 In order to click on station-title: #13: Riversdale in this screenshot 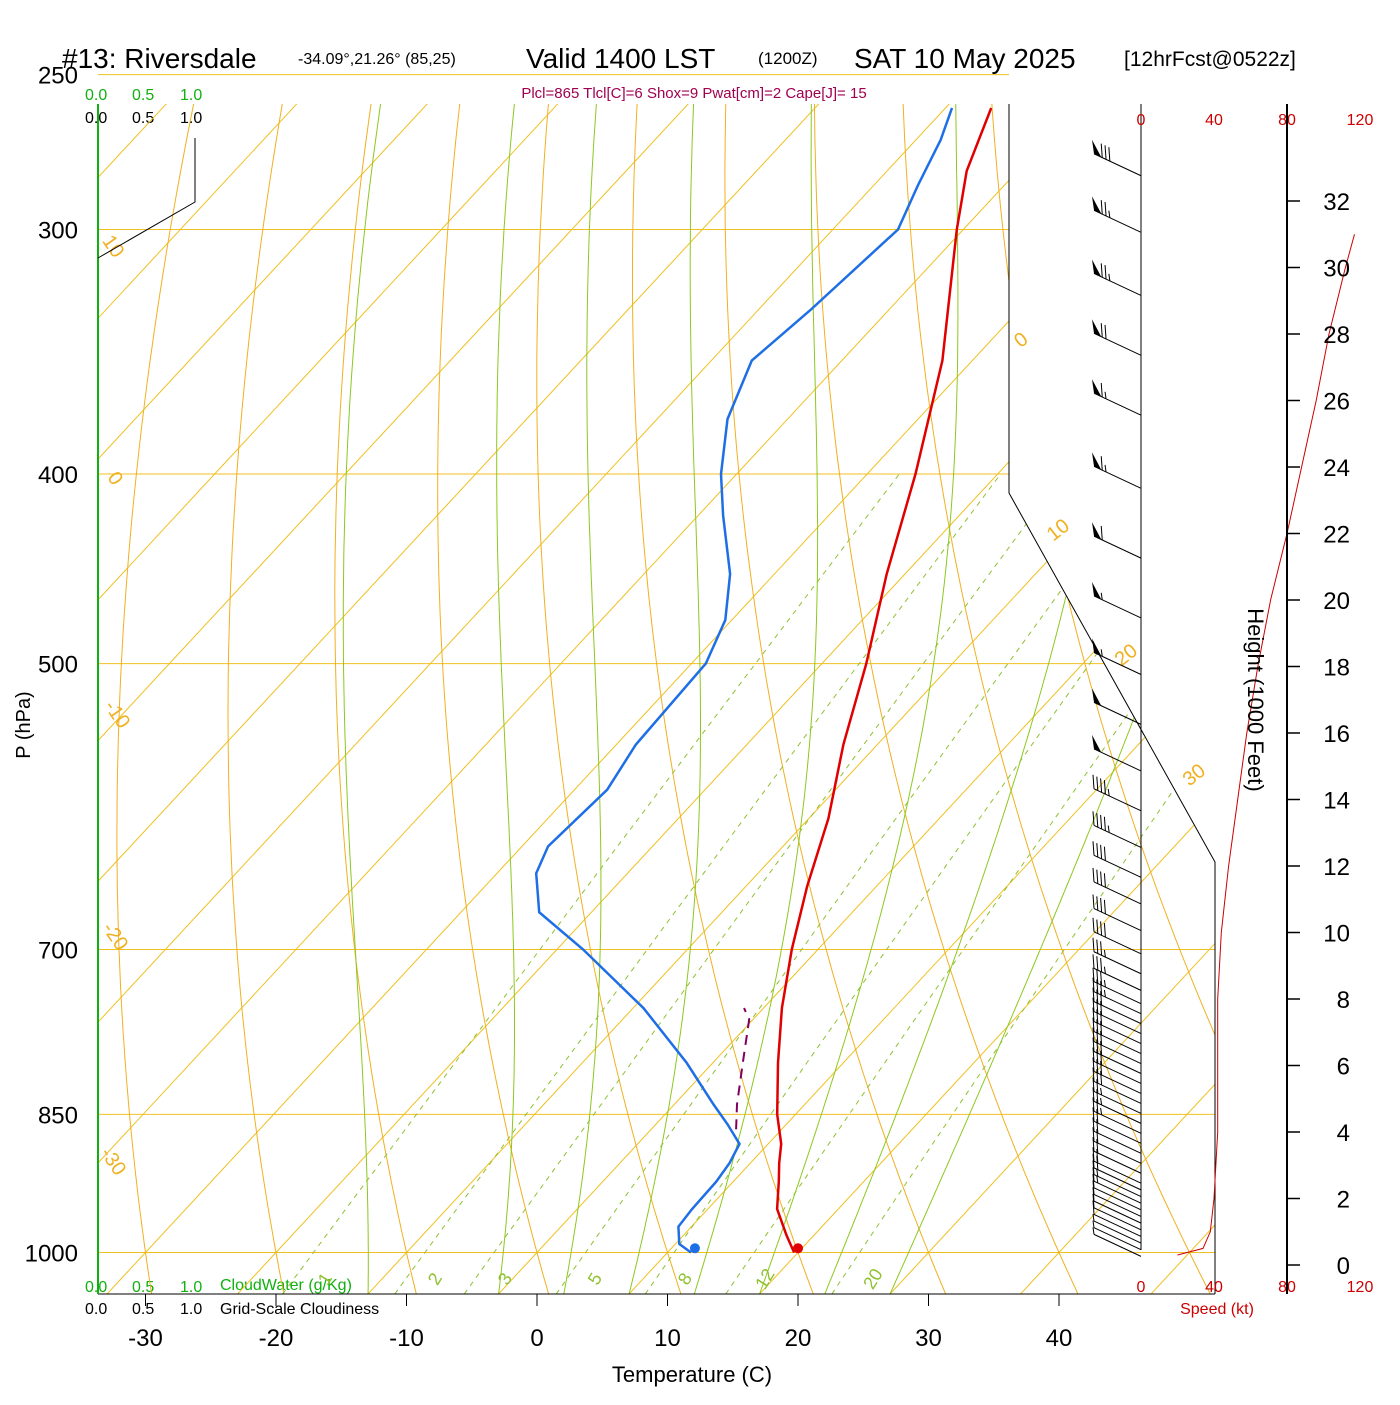, I will do `click(159, 58)`.